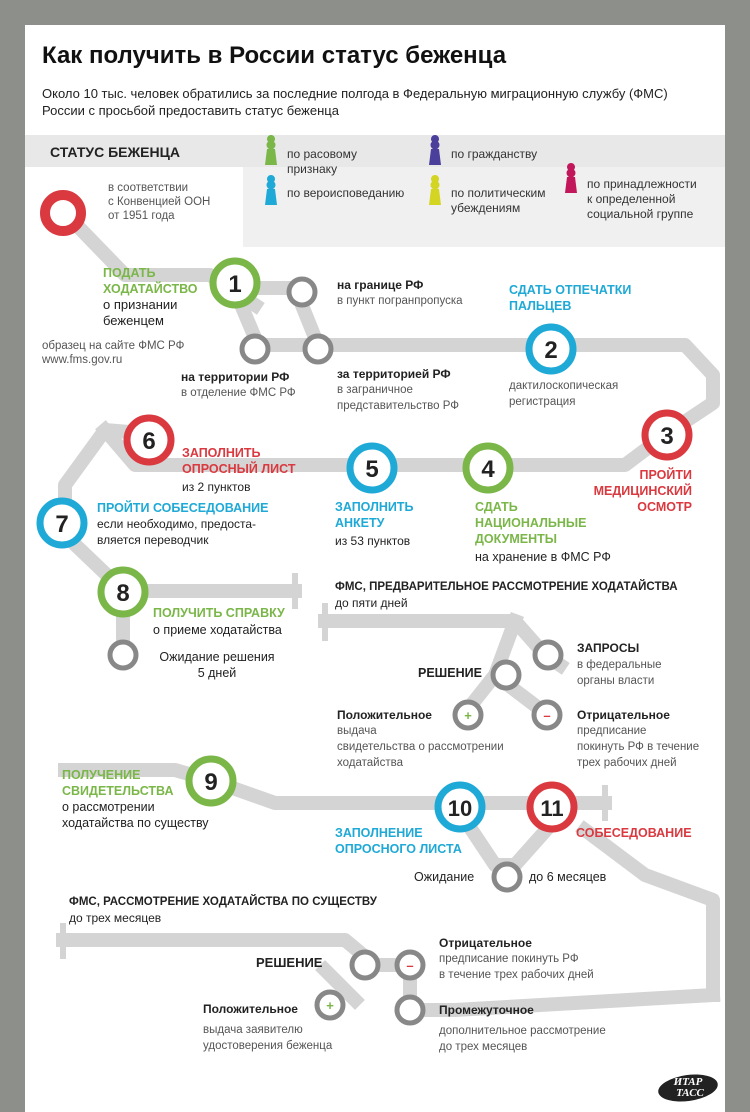  I want to click on step-8-text: о приеме ходатайства, so click(217, 630).